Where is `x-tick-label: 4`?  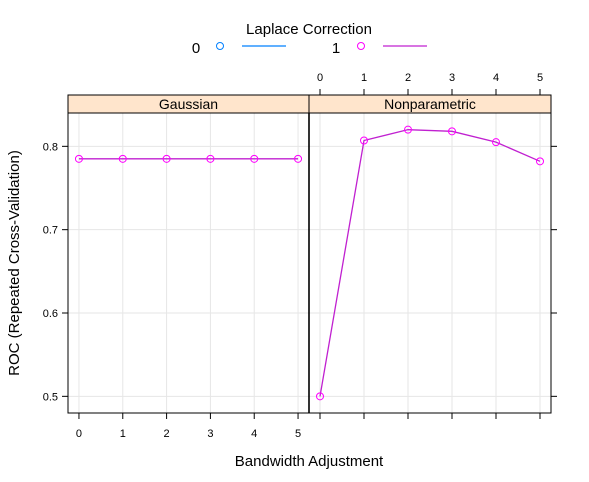 x-tick-label: 4 is located at coordinates (254, 434).